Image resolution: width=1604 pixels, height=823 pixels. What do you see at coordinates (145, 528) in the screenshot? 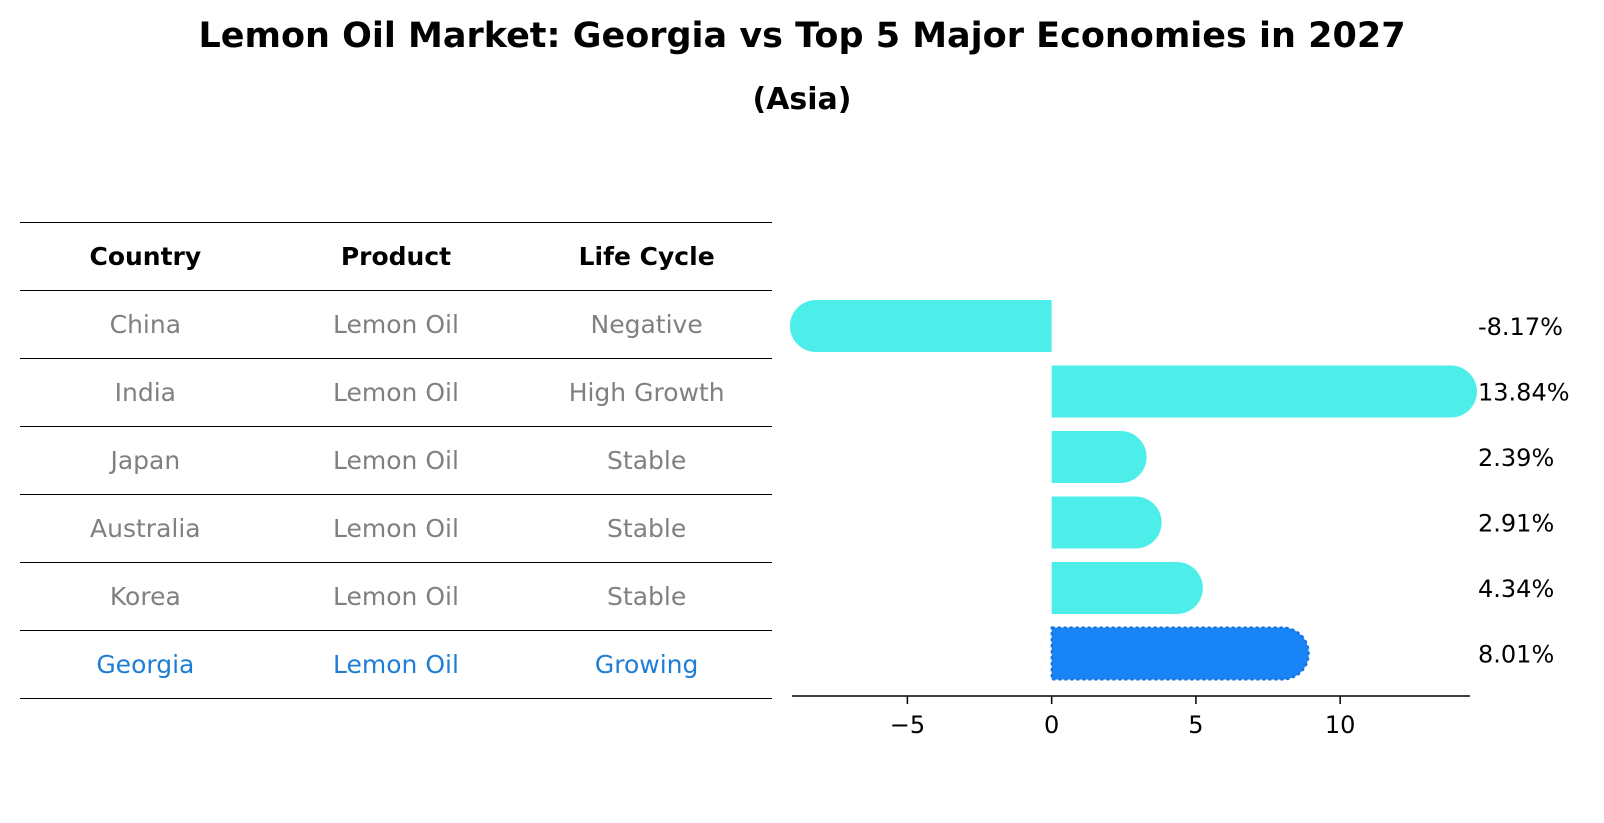
I see `cell-country: Australia` at bounding box center [145, 528].